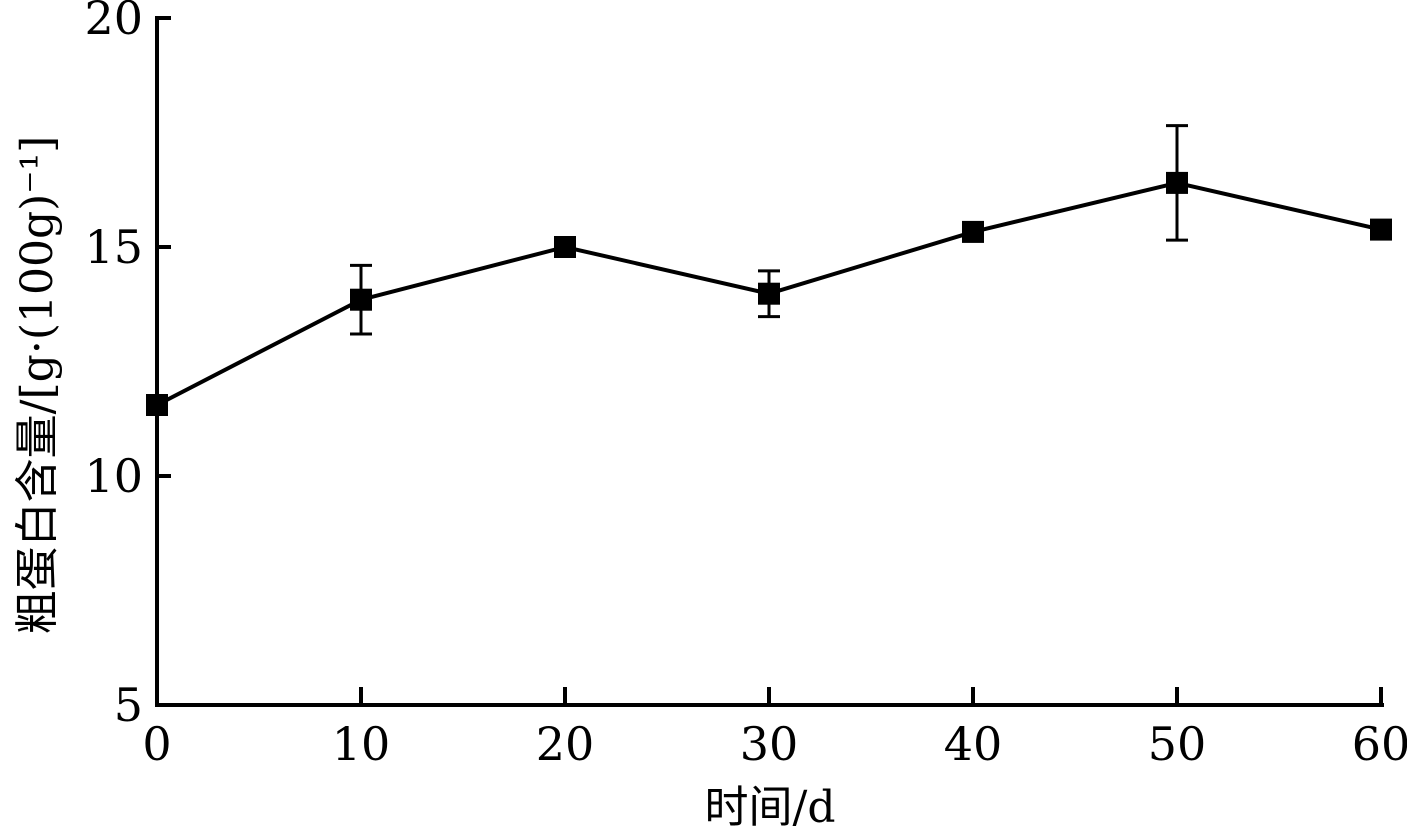 Image resolution: width=1407 pixels, height=832 pixels. Describe the element at coordinates (113, 22) in the screenshot. I see `y-tick-label: 20` at that location.